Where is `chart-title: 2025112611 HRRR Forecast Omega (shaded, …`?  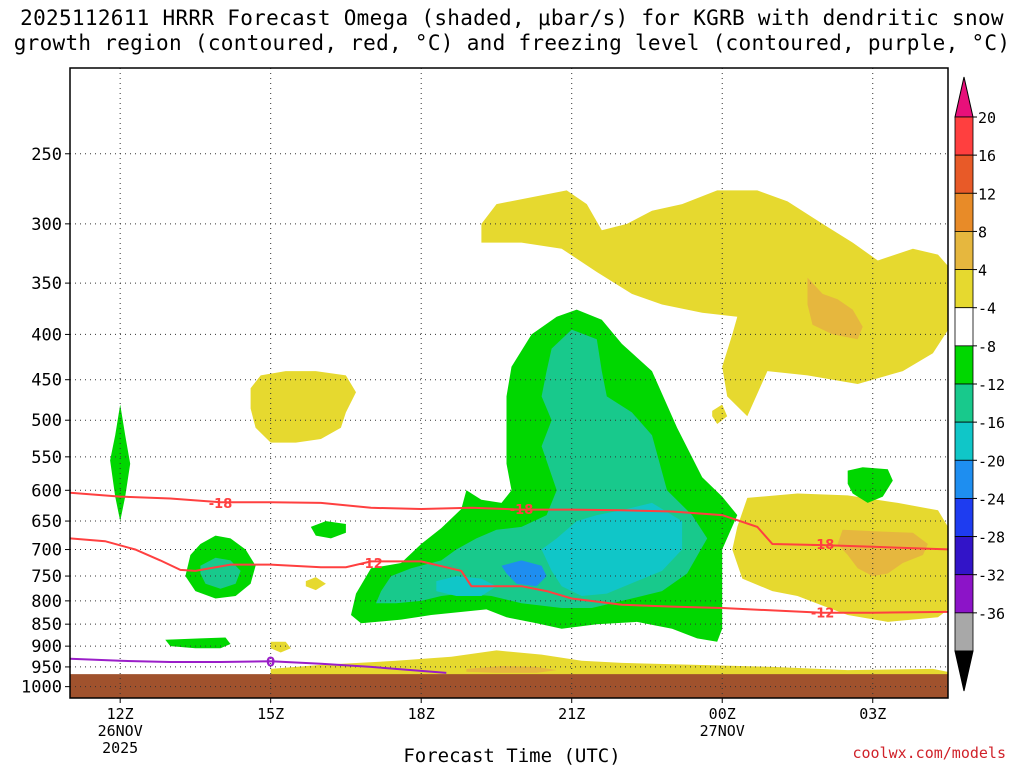
chart-title: 2025112611 HRRR Forecast Omega (shaded, … is located at coordinates (512, 31).